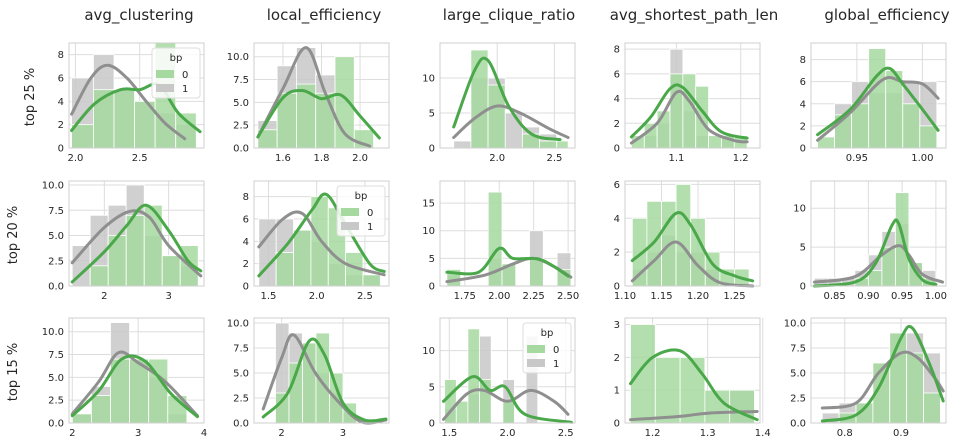 This screenshot has width=964, height=446. I want to click on panel-5: 0 2 4 6 8 0.95 1.00, so click(873, 103).